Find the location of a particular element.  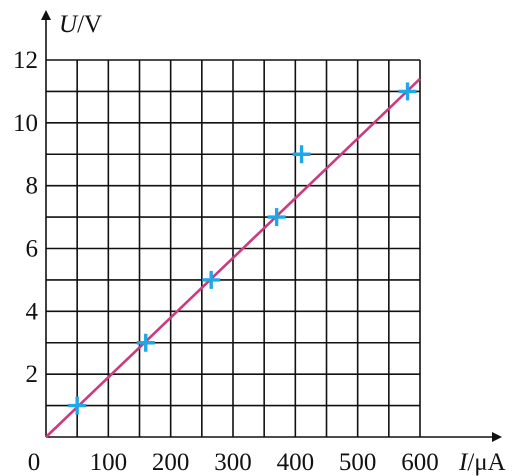

x-tick-label: 100 is located at coordinates (109, 462).